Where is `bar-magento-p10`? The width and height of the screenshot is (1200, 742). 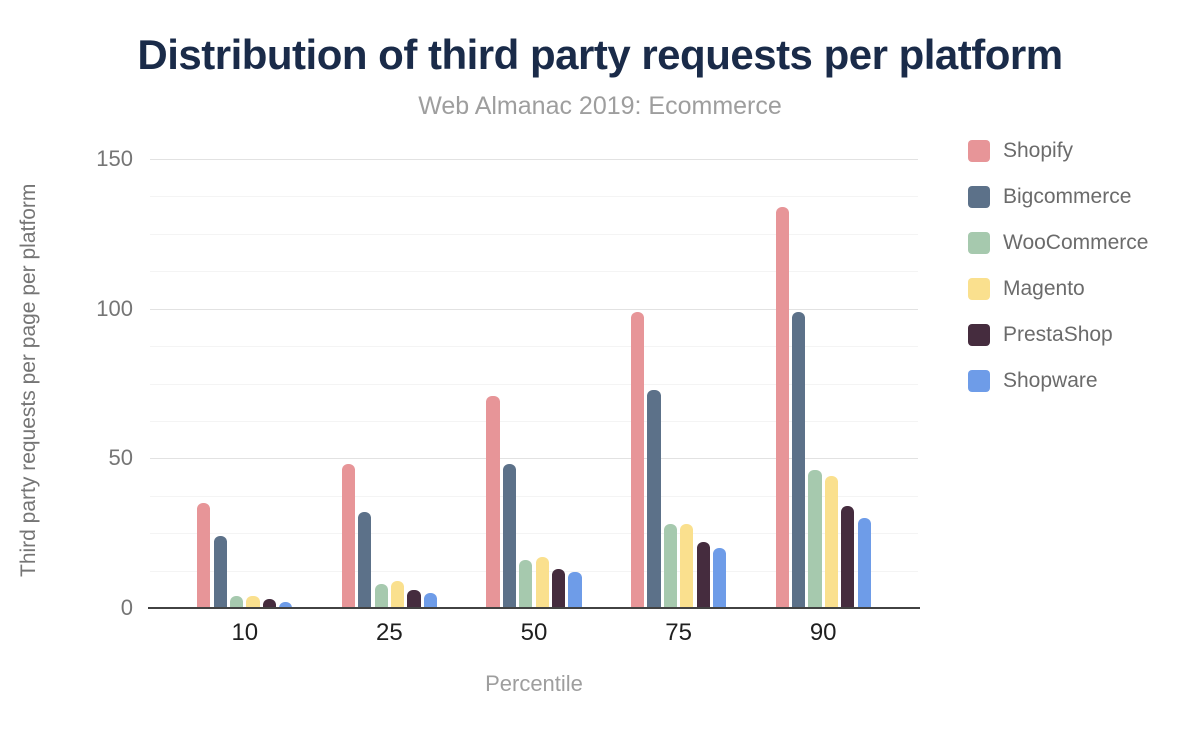 bar-magento-p10 is located at coordinates (253, 602).